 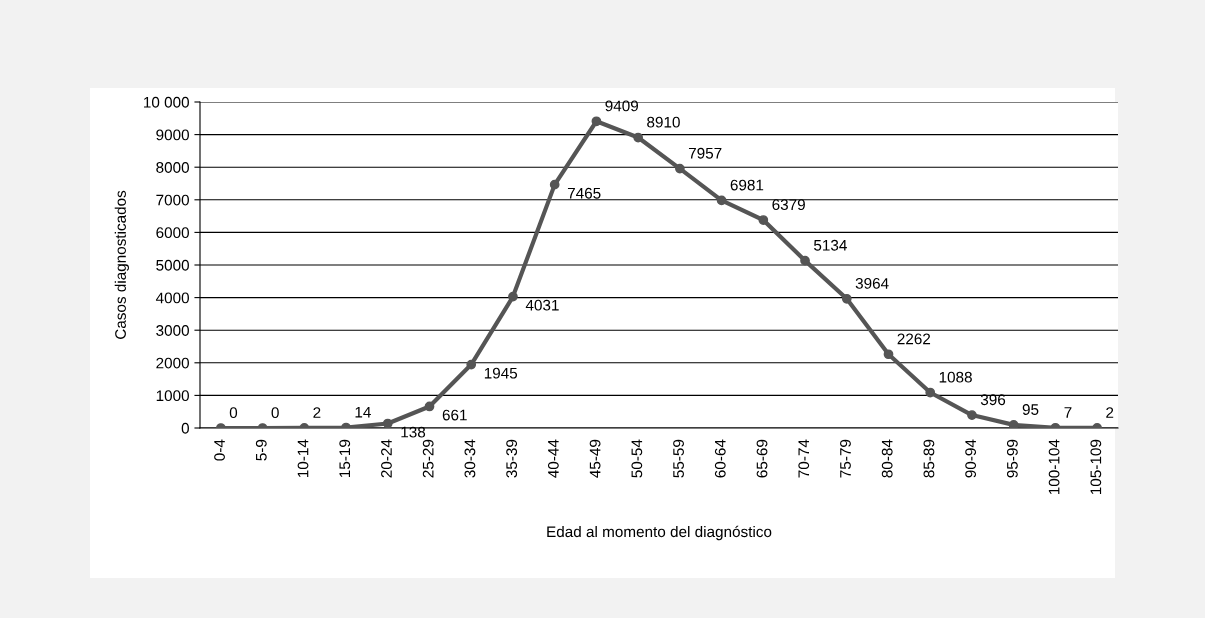 I want to click on x-tick-label: 35-39, so click(x=512, y=458).